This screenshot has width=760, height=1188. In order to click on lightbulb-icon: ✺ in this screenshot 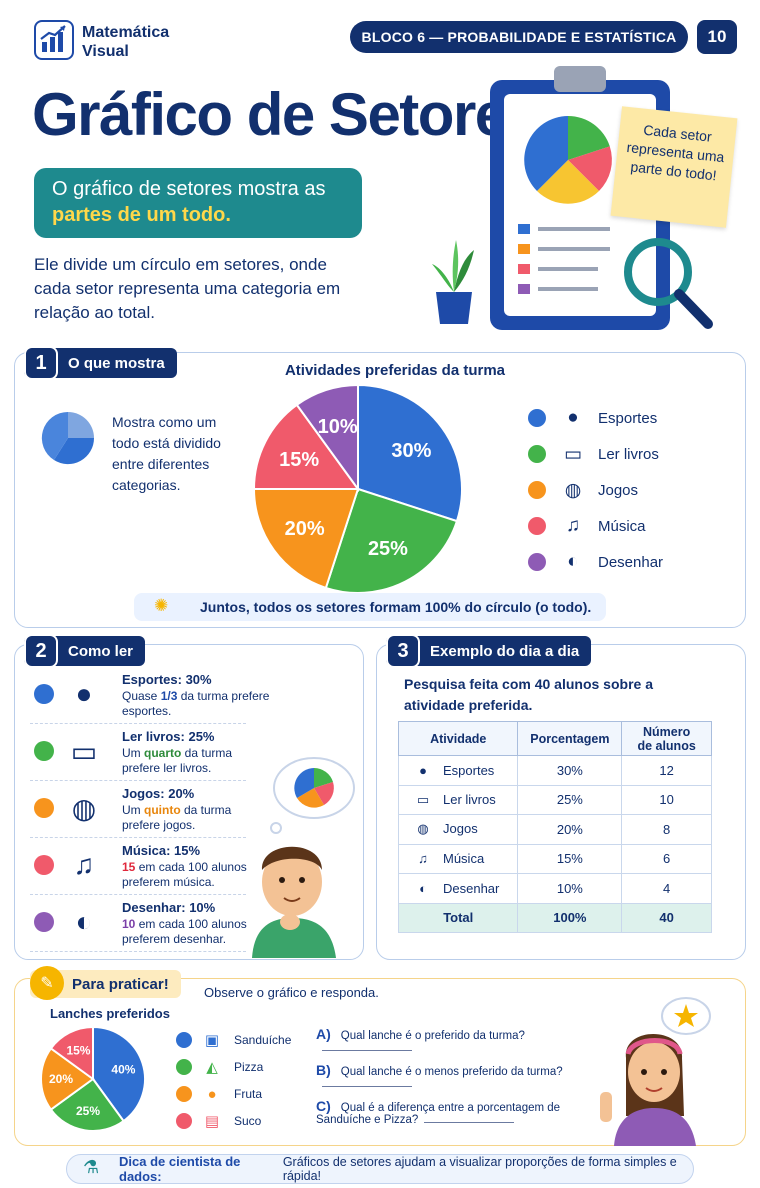, I will do `click(161, 605)`.